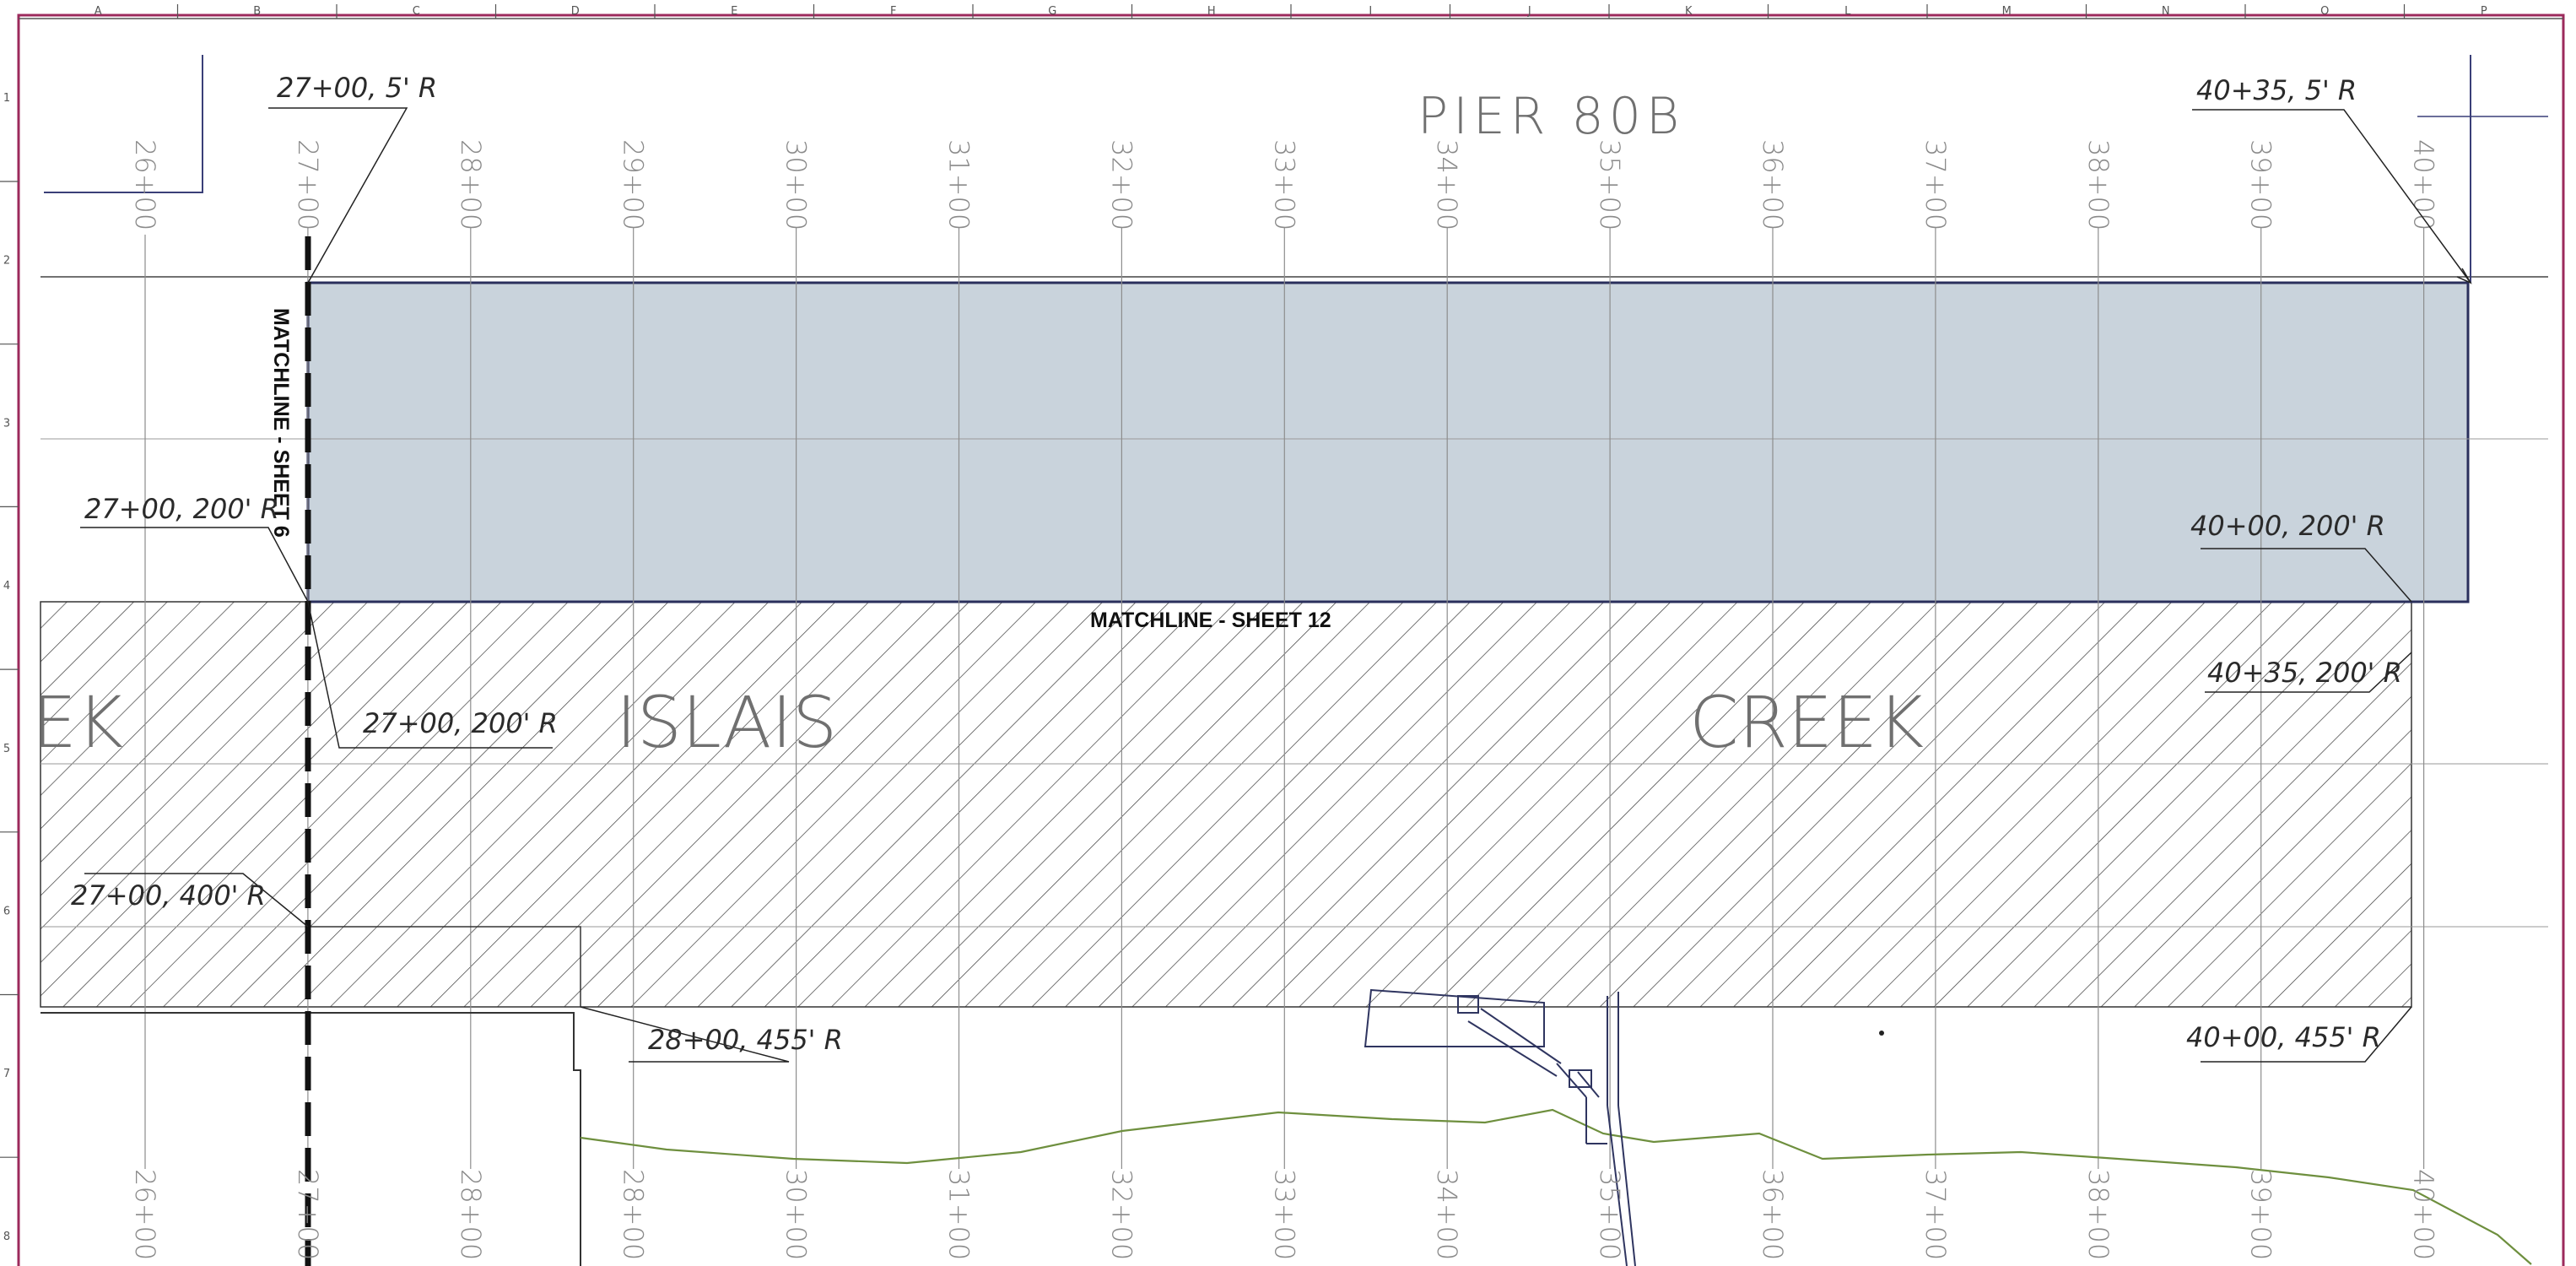 This screenshot has height=1266, width=2576. What do you see at coordinates (1848, 11) in the screenshot?
I see `grid-column-label: L` at bounding box center [1848, 11].